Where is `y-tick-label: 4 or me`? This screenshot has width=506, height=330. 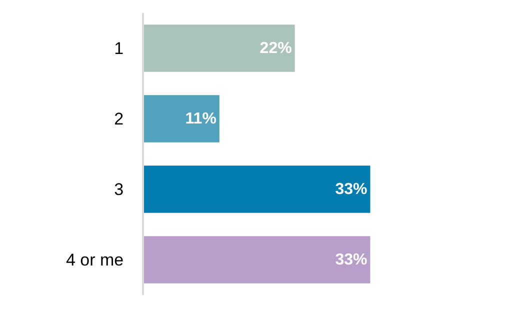 y-tick-label: 4 or me is located at coordinates (95, 260).